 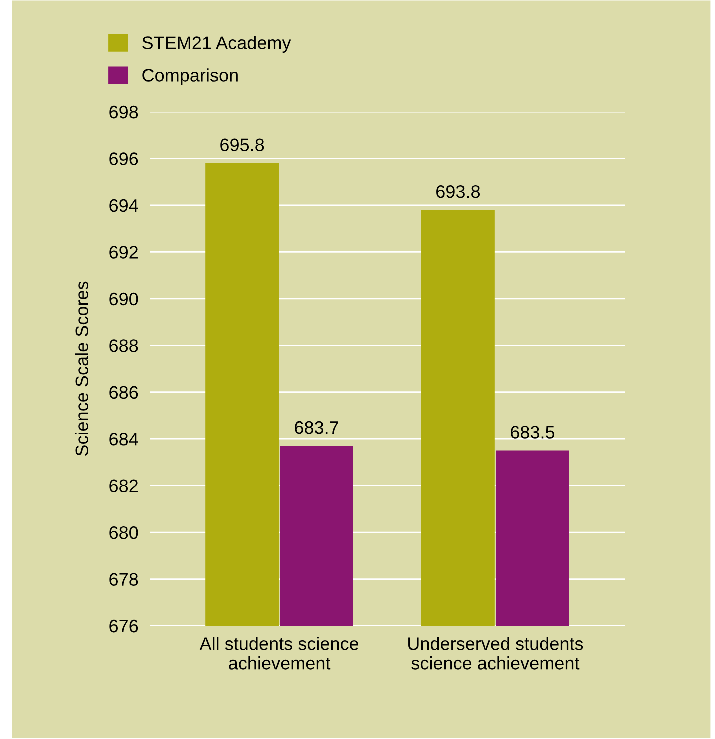 What do you see at coordinates (242, 145) in the screenshot?
I see `data-label: 695.8` at bounding box center [242, 145].